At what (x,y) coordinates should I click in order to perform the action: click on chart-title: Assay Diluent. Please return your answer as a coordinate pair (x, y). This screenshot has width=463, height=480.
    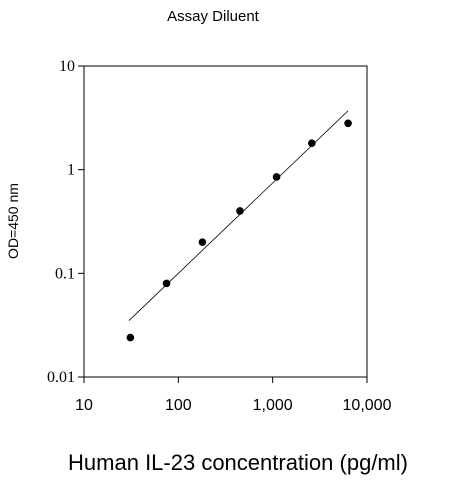
    Looking at the image, I should click on (213, 16).